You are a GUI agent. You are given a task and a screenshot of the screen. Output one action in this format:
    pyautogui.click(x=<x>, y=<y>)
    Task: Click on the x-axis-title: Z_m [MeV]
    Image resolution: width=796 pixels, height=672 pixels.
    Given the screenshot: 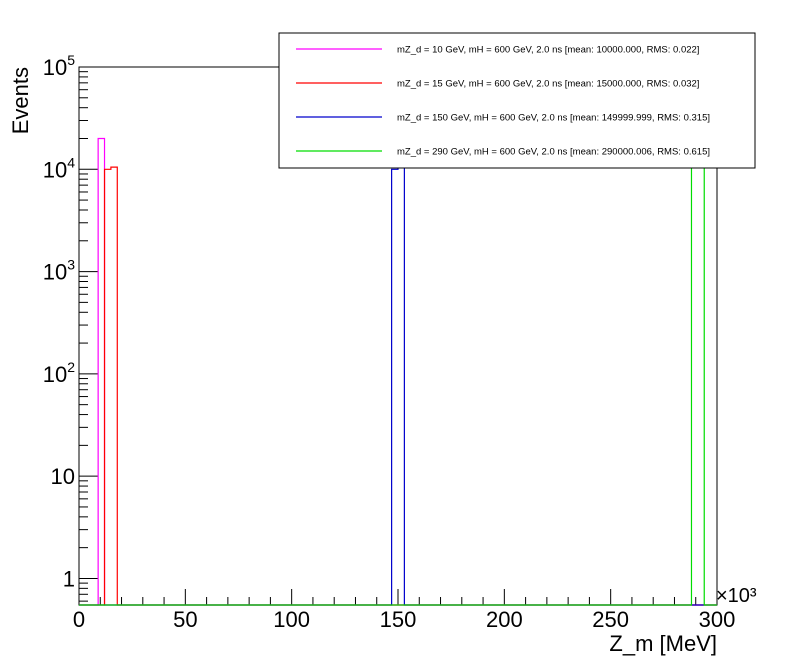 What is the action you would take?
    pyautogui.click(x=663, y=643)
    